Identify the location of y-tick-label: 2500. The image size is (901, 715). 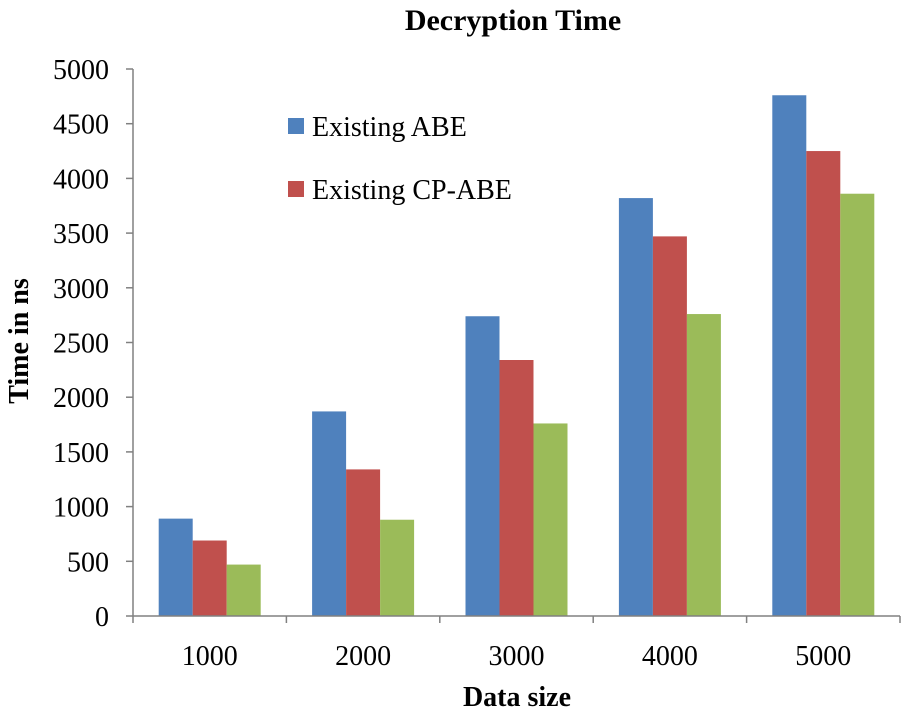
(81, 344).